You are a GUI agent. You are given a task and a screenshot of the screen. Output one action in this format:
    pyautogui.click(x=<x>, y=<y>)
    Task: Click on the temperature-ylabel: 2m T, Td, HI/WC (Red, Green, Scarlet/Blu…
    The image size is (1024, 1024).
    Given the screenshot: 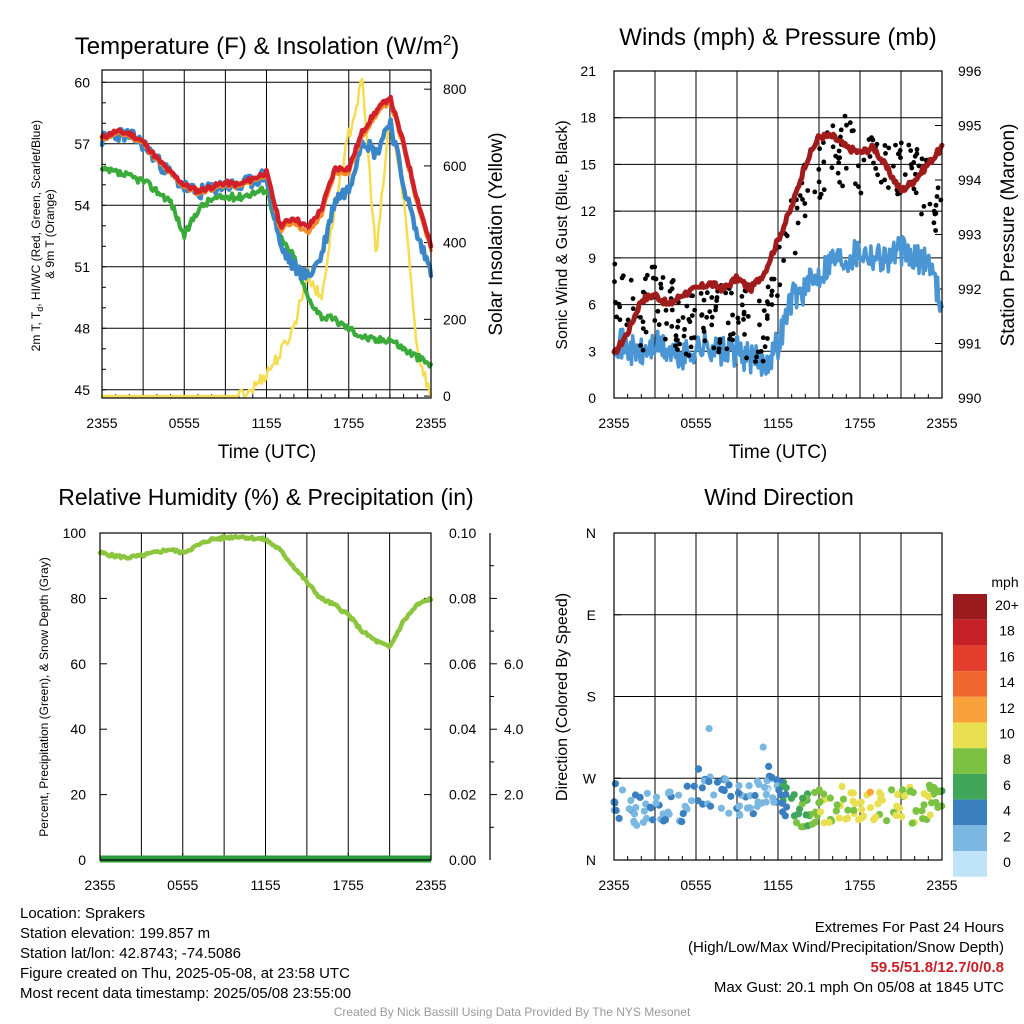 What is the action you would take?
    pyautogui.click(x=43, y=234)
    